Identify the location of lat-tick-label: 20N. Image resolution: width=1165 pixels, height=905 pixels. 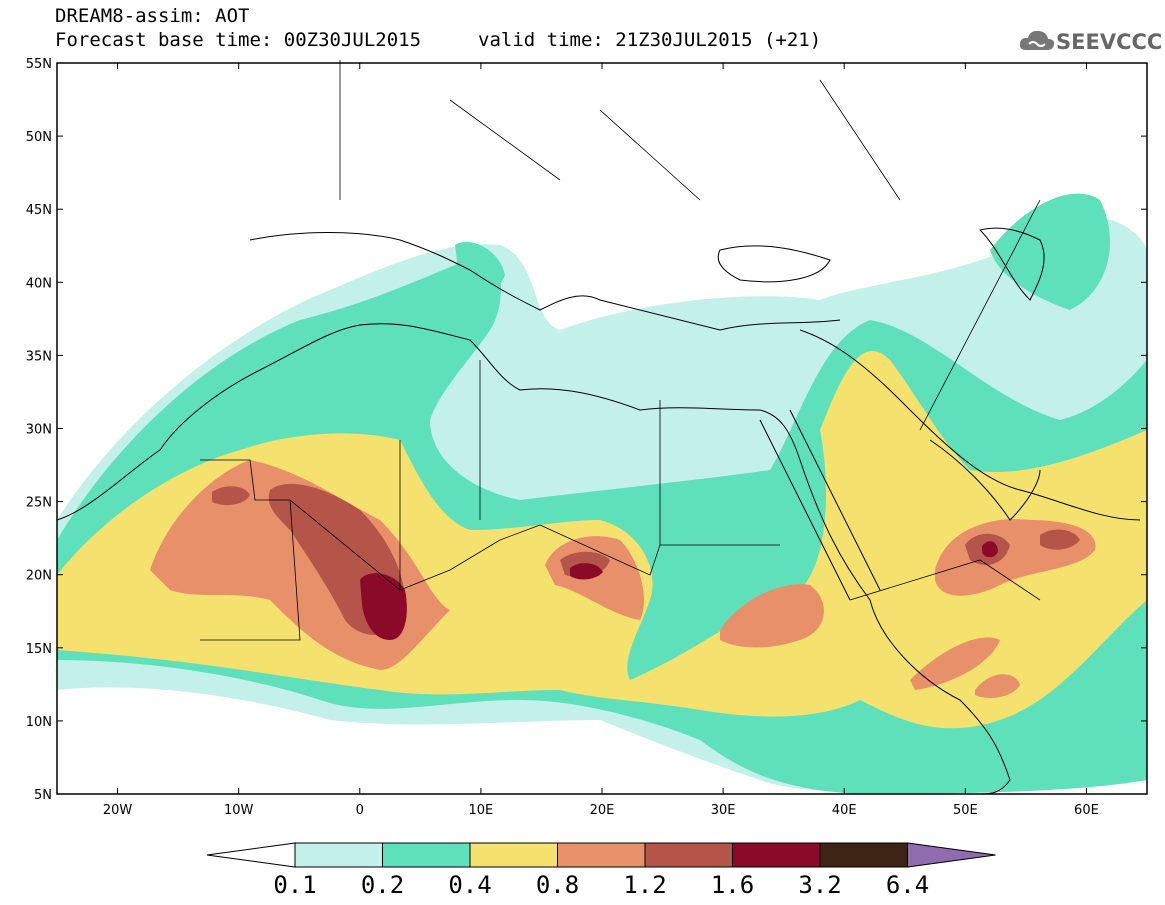
(39, 576).